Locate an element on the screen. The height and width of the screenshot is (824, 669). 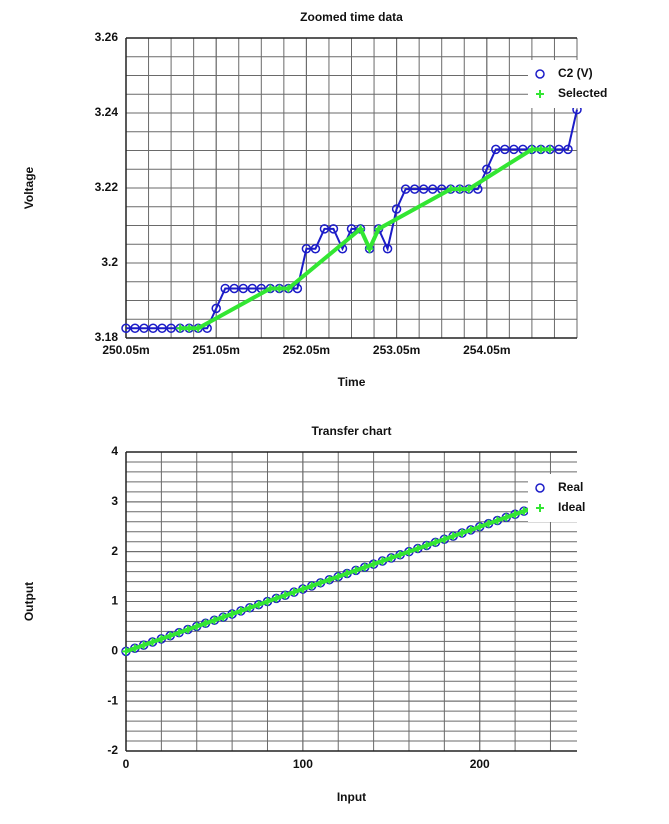
chart-title: Zoomed time data is located at coordinates (351, 17).